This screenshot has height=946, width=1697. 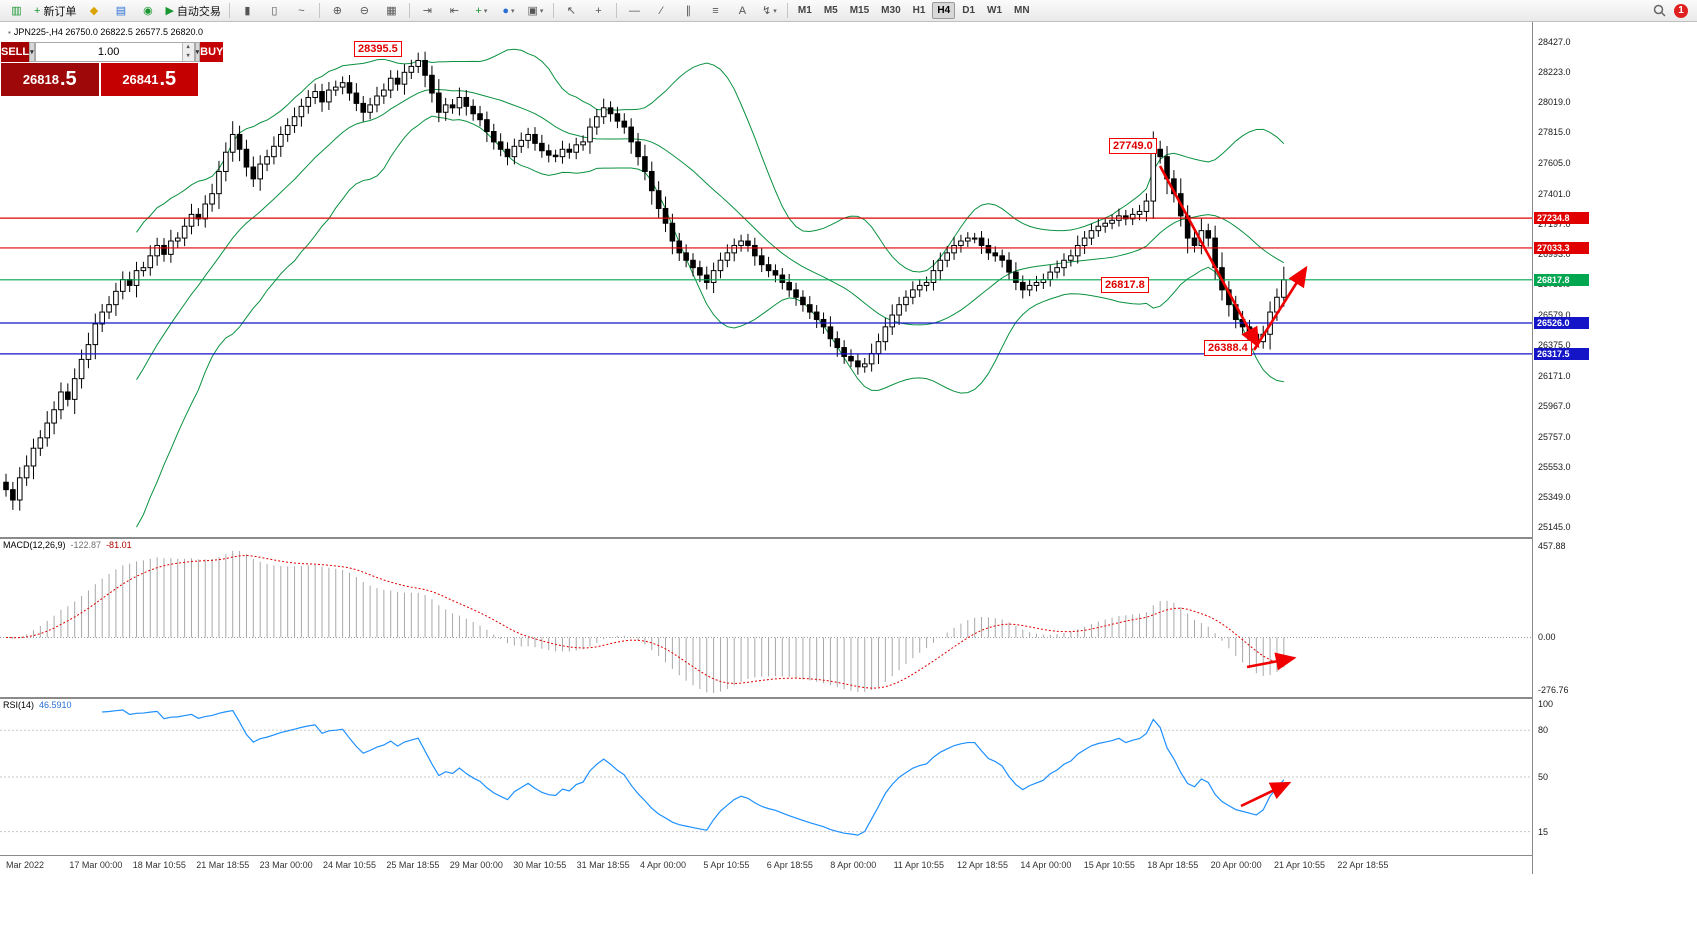 What do you see at coordinates (634, 11) in the screenshot?
I see `hline-tool-button: —` at bounding box center [634, 11].